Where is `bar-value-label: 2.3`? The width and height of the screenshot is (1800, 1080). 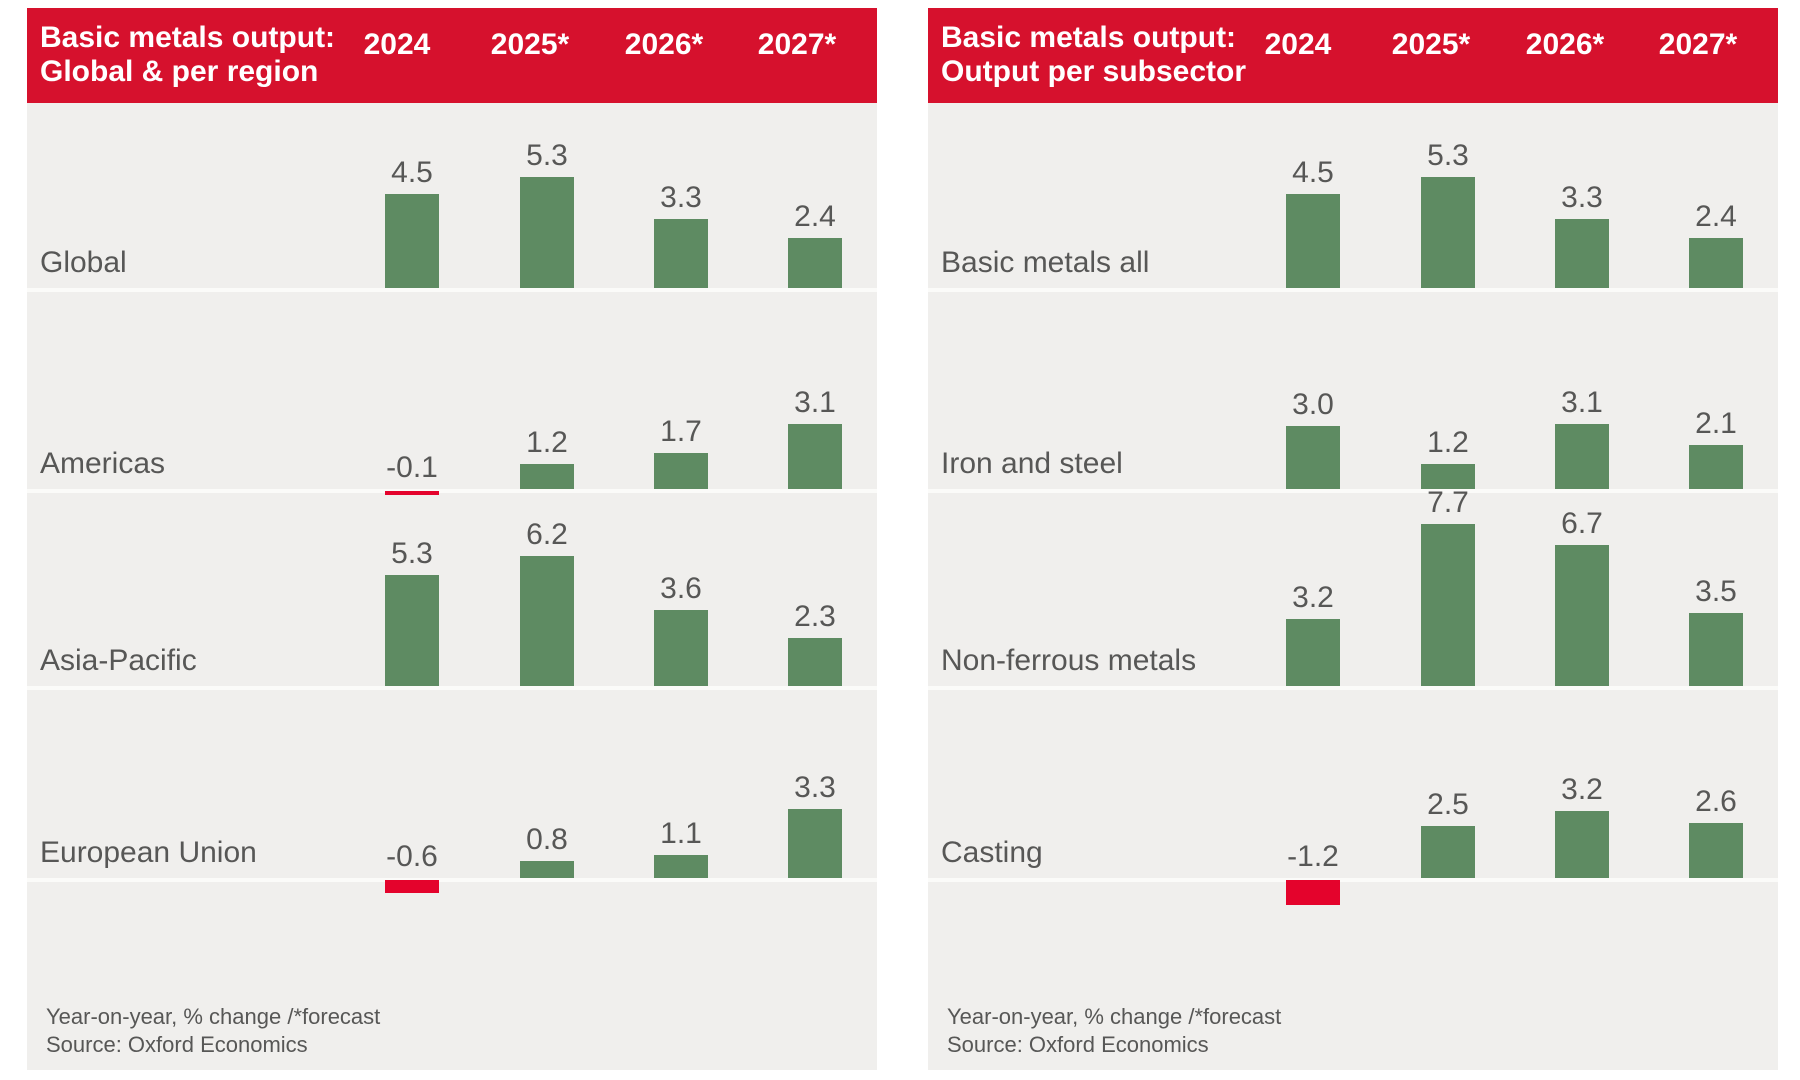
bar-value-label: 2.3 is located at coordinates (815, 616).